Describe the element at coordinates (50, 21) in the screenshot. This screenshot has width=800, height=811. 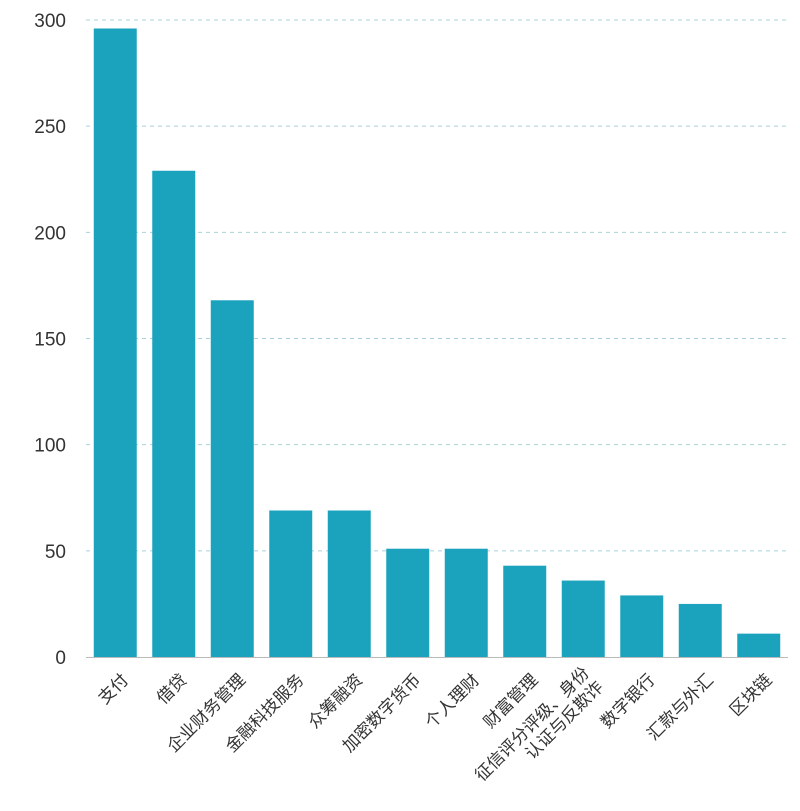
I see `y-tick-label: 300` at that location.